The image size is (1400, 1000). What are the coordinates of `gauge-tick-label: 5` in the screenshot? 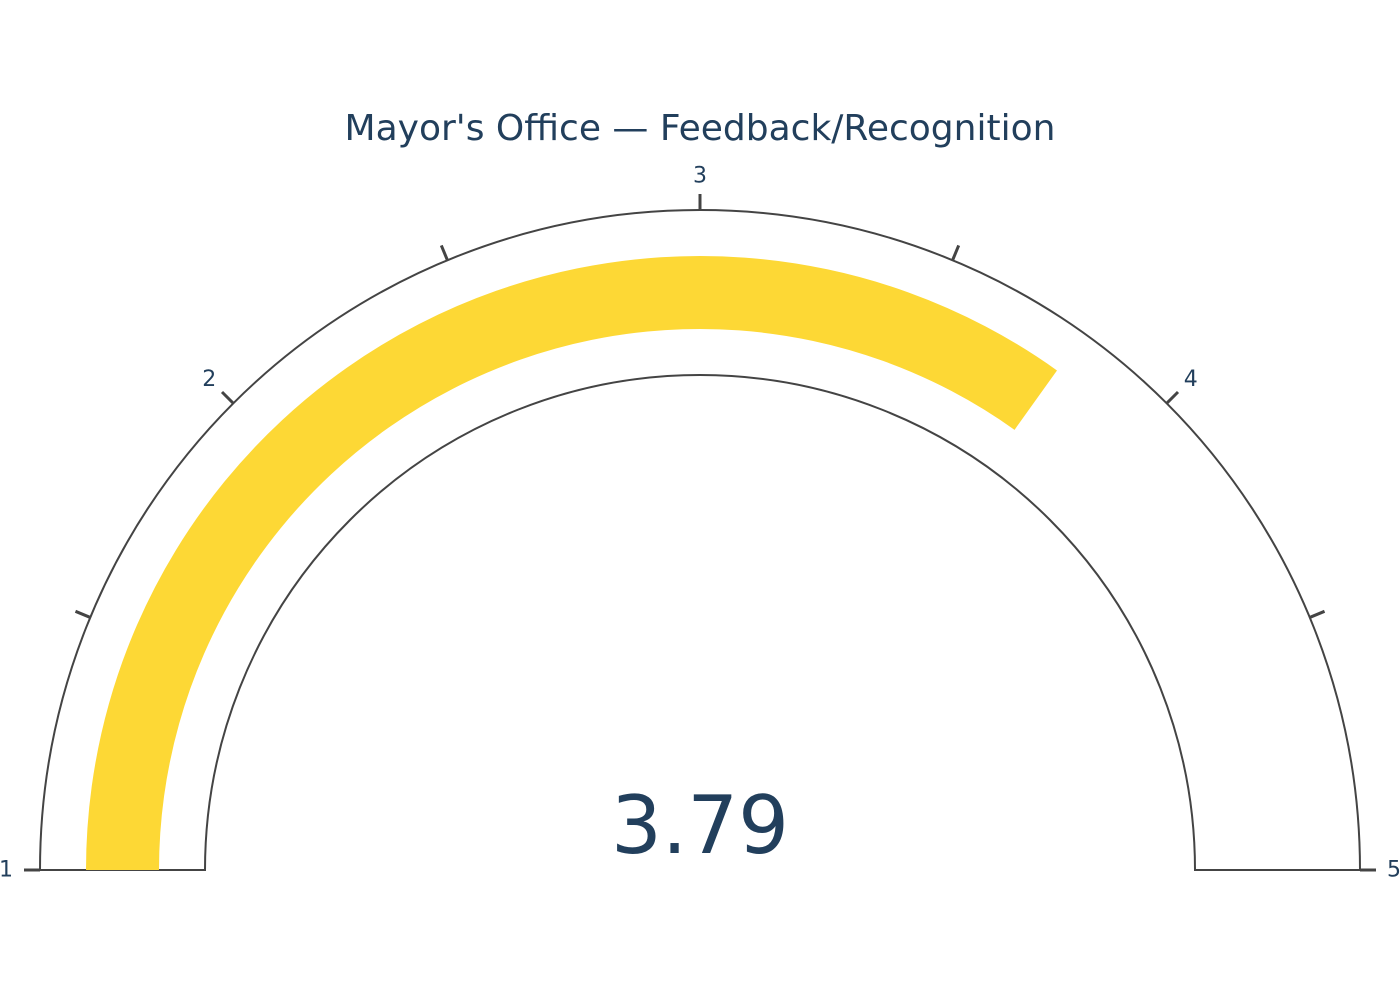 It's located at (1393, 870).